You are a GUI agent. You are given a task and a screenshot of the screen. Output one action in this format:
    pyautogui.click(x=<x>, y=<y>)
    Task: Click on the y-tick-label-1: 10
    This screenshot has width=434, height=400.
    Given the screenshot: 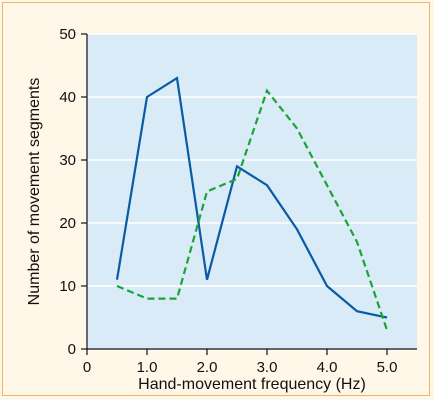 What is the action you would take?
    pyautogui.click(x=67, y=286)
    